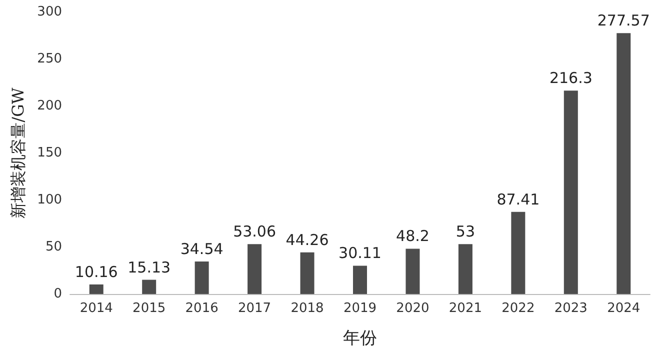 The height and width of the screenshot is (356, 665). Describe the element at coordinates (201, 308) in the screenshot. I see `x-tick-label: 2016` at that location.